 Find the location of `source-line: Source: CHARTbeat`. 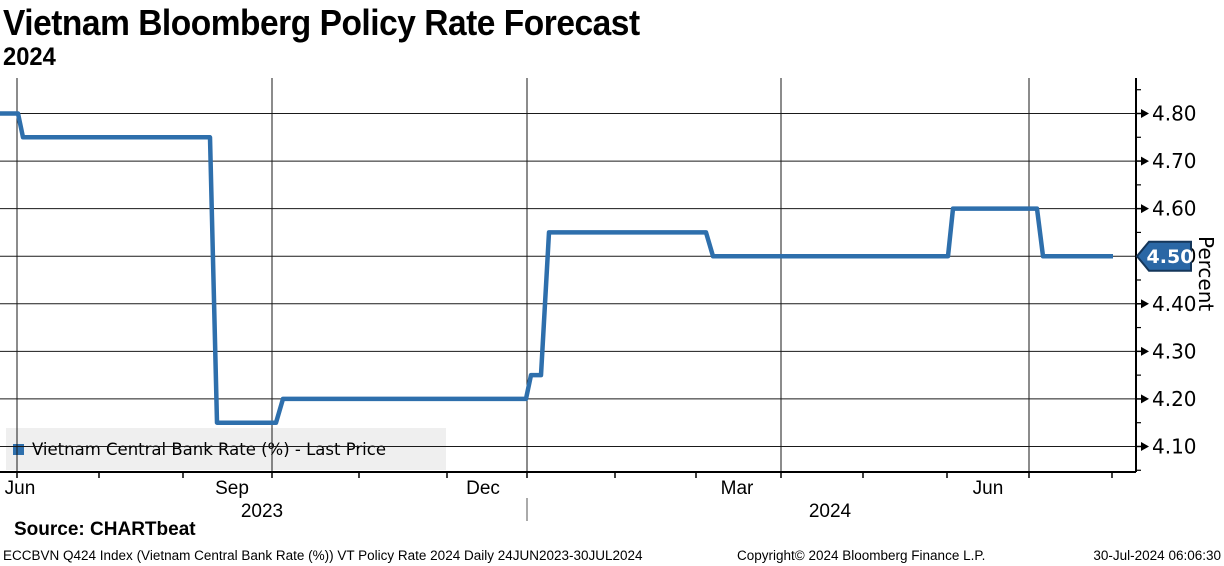

source-line: Source: CHARTbeat is located at coordinates (105, 530).